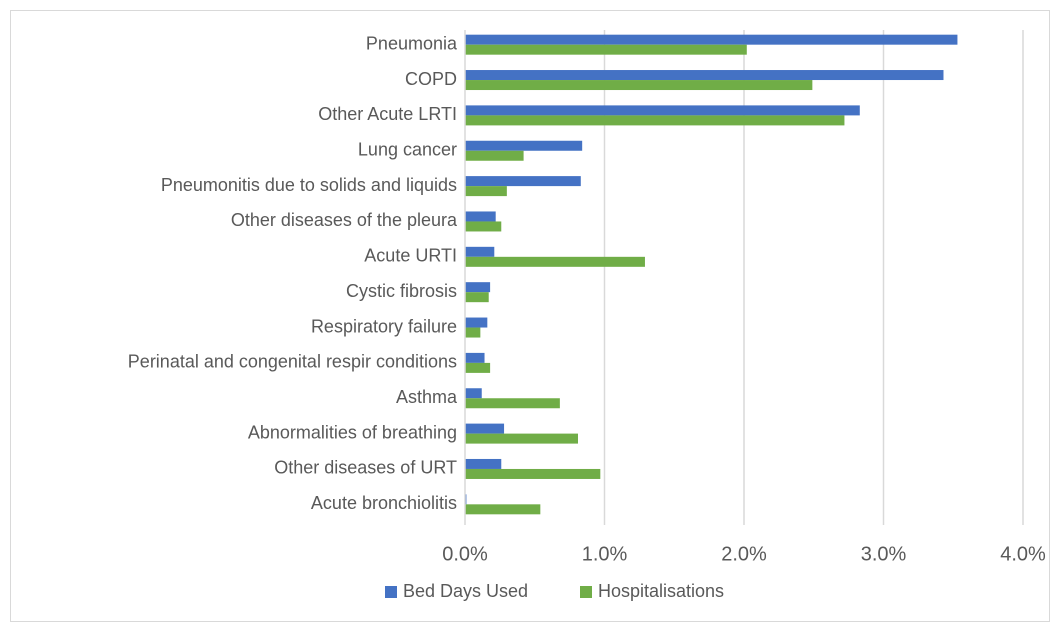  What do you see at coordinates (465, 554) in the screenshot?
I see `x-tick-label: 0.0%` at bounding box center [465, 554].